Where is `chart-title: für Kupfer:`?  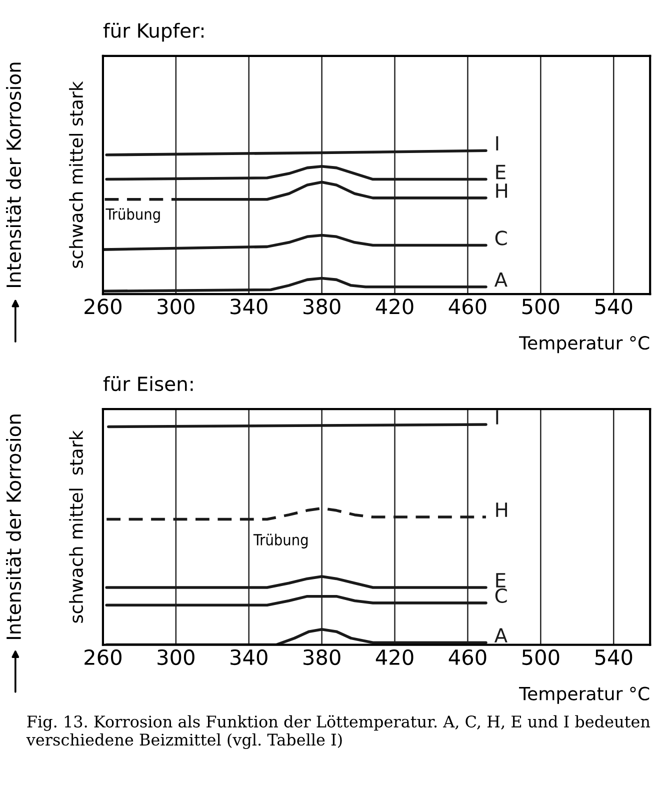 chart-title: für Kupfer: is located at coordinates (153, 32).